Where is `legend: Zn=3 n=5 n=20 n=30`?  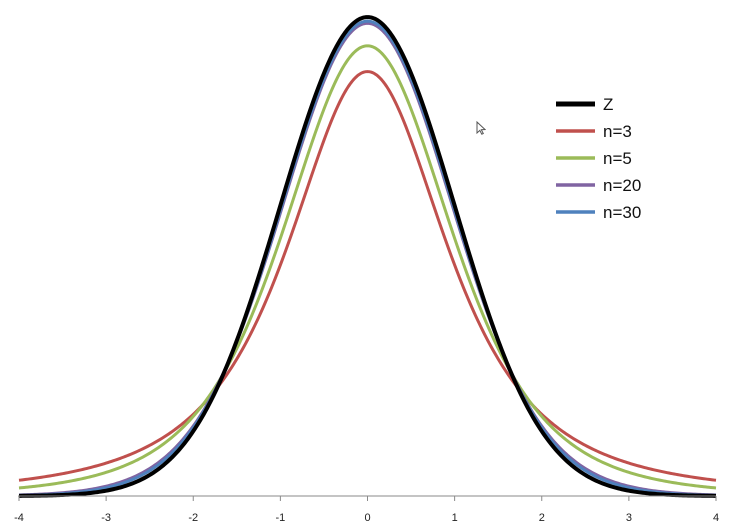 legend: Zn=3 n=5 n=20 n=30 is located at coordinates (598, 158).